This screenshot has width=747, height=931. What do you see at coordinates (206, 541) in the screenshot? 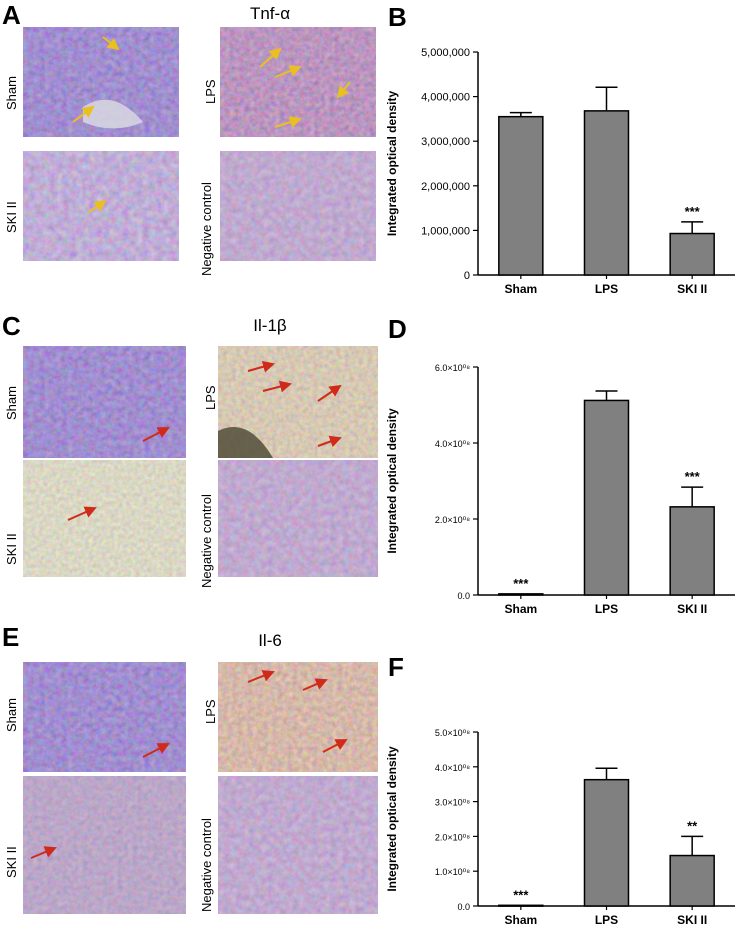
I see `label-negative-c: Negative control` at bounding box center [206, 541].